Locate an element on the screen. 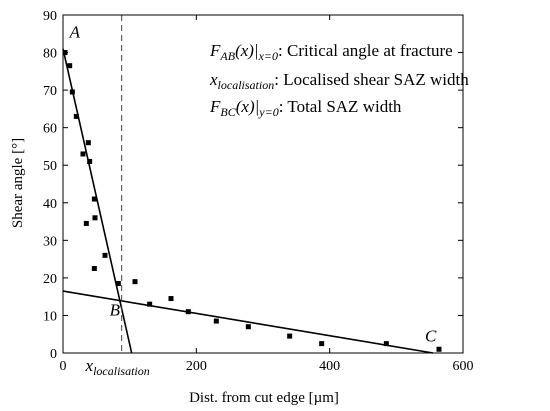  y-tick-label: 50 is located at coordinates (50, 166).